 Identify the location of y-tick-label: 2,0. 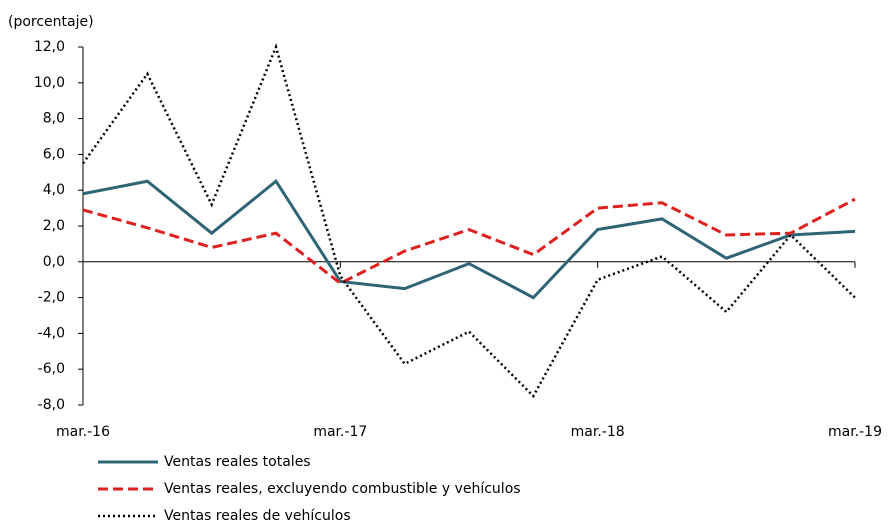
(54, 226).